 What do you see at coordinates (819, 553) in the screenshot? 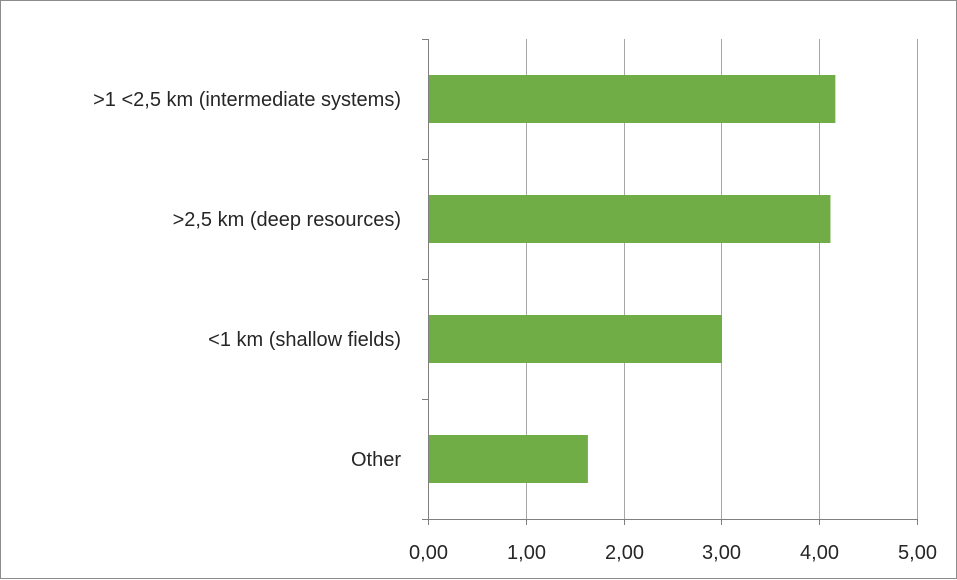
I see `x-tick-label: 4,00` at bounding box center [819, 553].